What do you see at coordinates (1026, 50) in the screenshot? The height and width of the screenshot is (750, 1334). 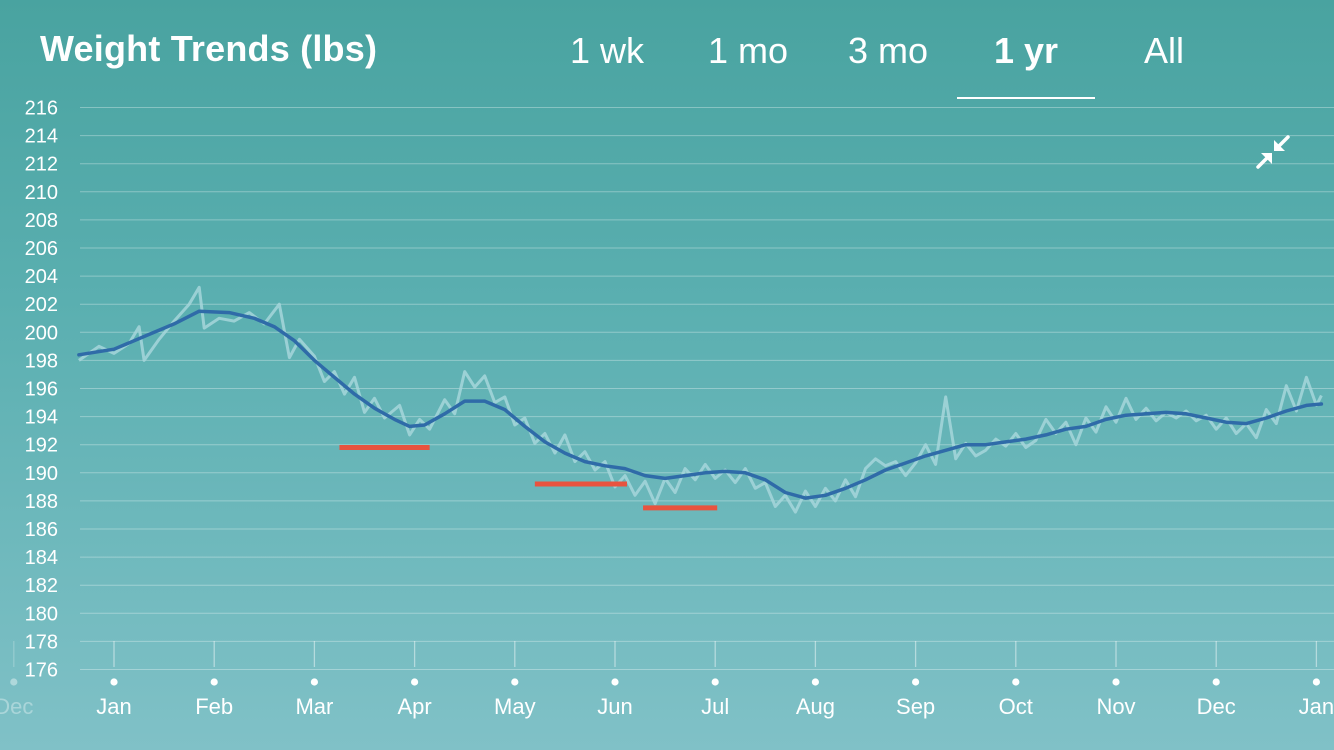 I see `tab-1-year: 1 yr` at bounding box center [1026, 50].